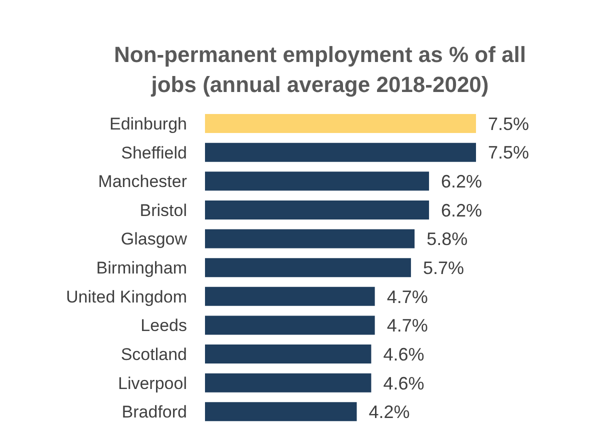 This screenshot has width=613, height=431. What do you see at coordinates (153, 354) in the screenshot?
I see `y-tick-label: Scotland` at bounding box center [153, 354].